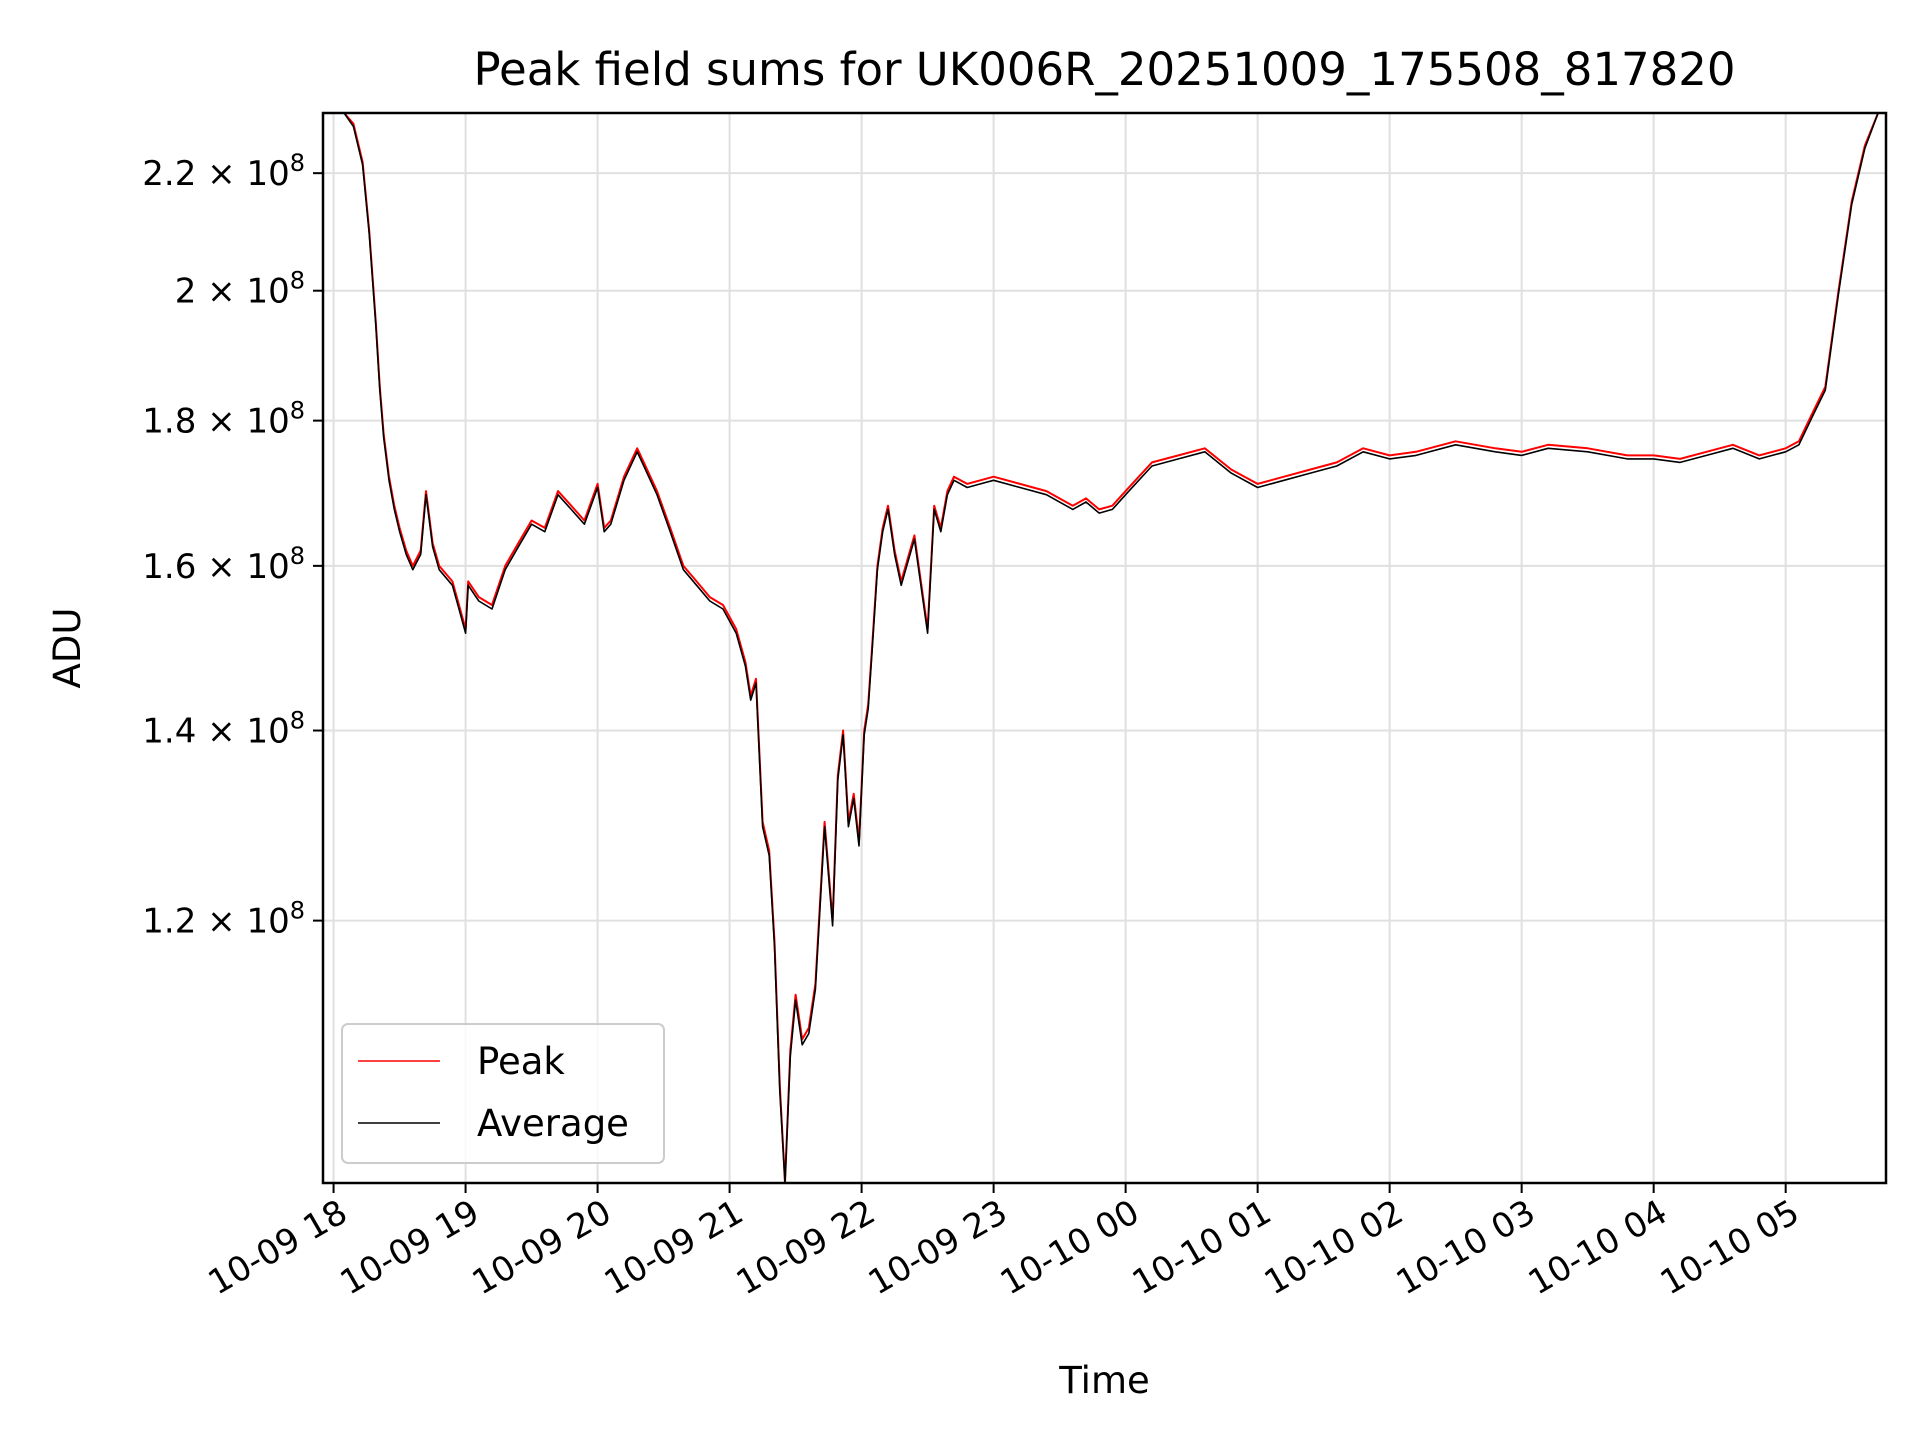 The image size is (1920, 1440). I want to click on y-tick-label: 1.8 × 108, so click(223, 419).